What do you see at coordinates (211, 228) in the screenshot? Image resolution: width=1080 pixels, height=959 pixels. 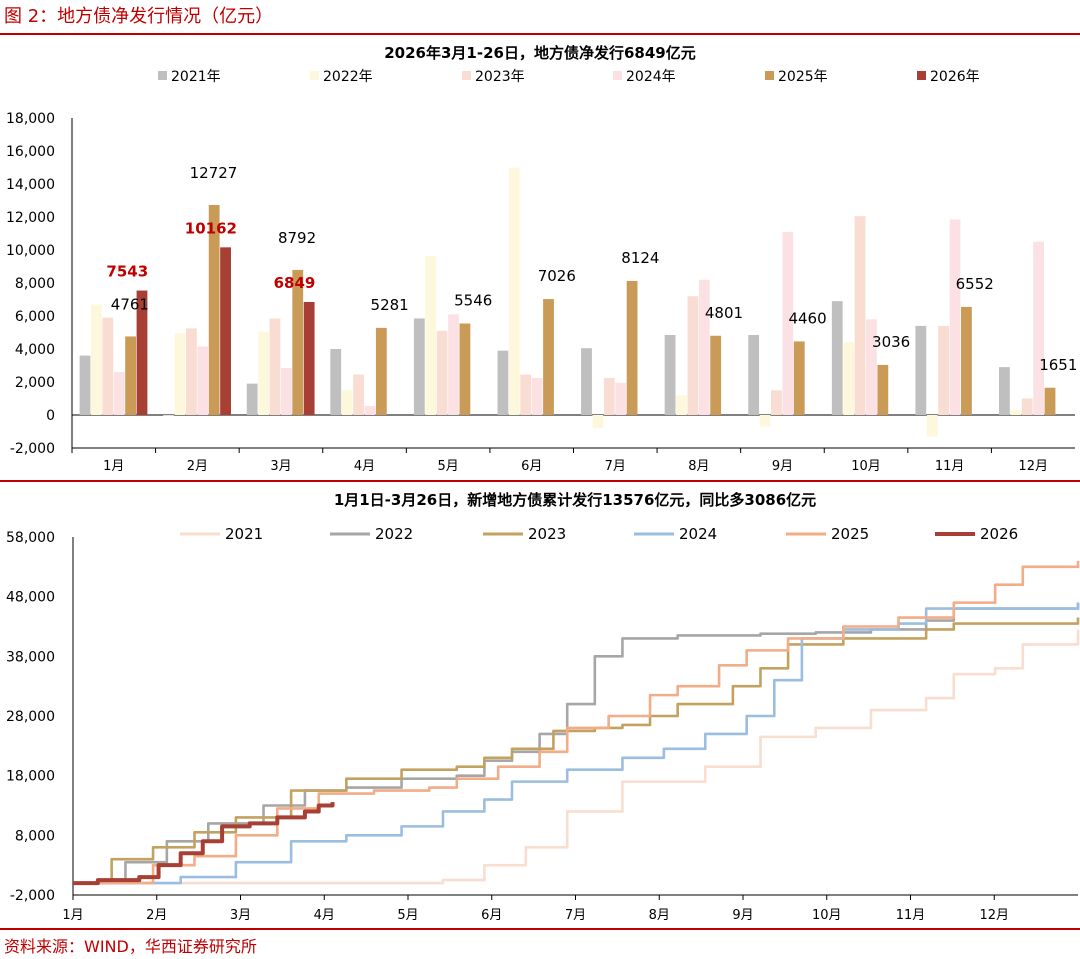 I see `data-label-2026: 10162` at bounding box center [211, 228].